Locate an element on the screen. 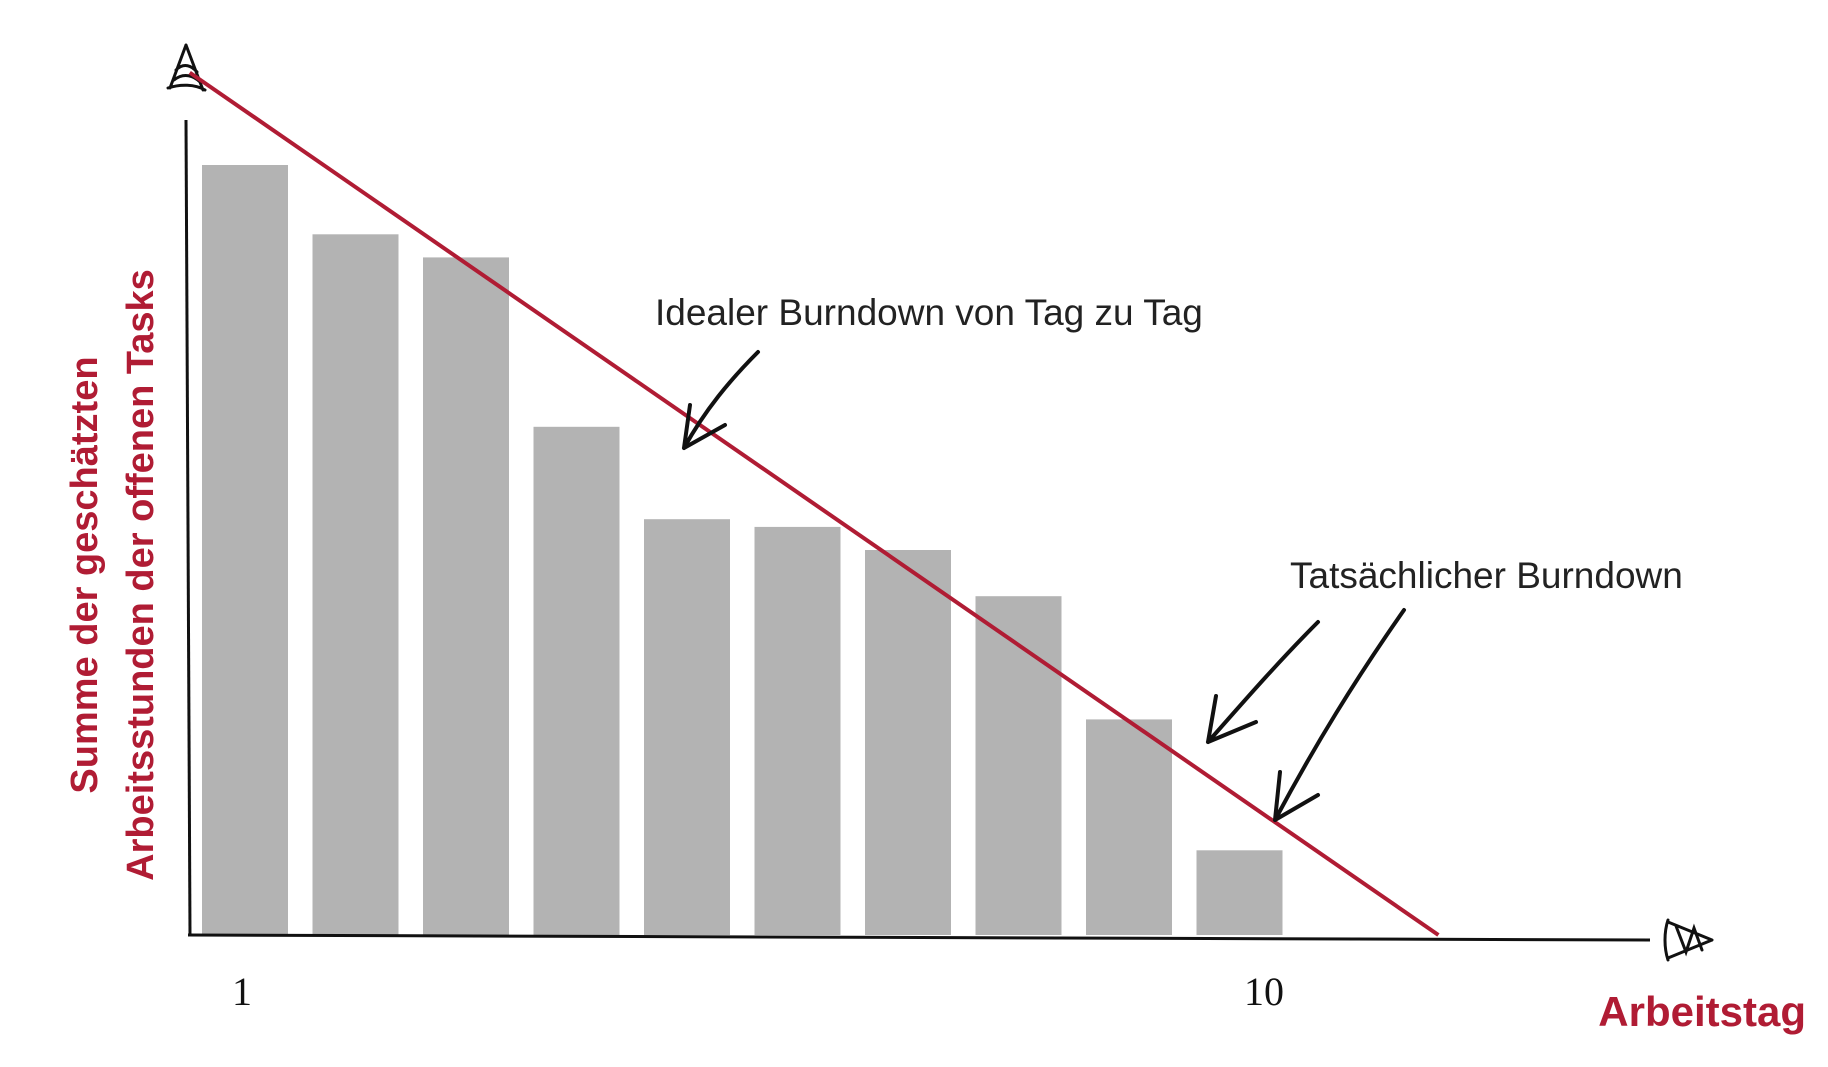  x-tick-label-first: 1 is located at coordinates (242, 991).